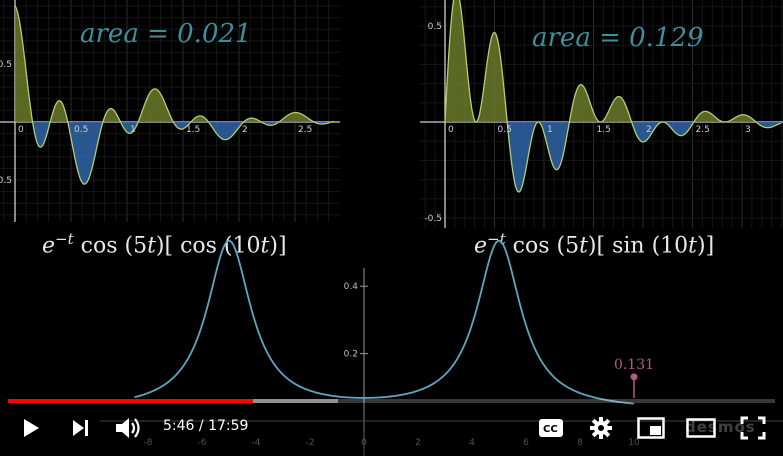  I want to click on miniplayer-button, so click(651, 428).